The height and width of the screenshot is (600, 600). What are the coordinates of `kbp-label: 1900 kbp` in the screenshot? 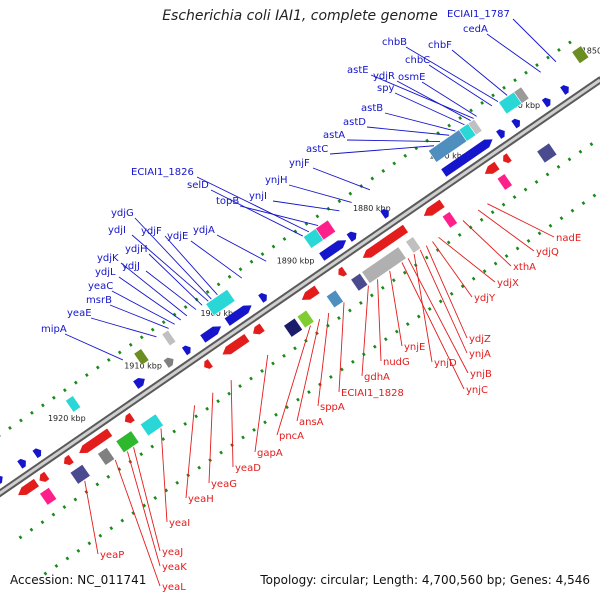 It's located at (219, 313).